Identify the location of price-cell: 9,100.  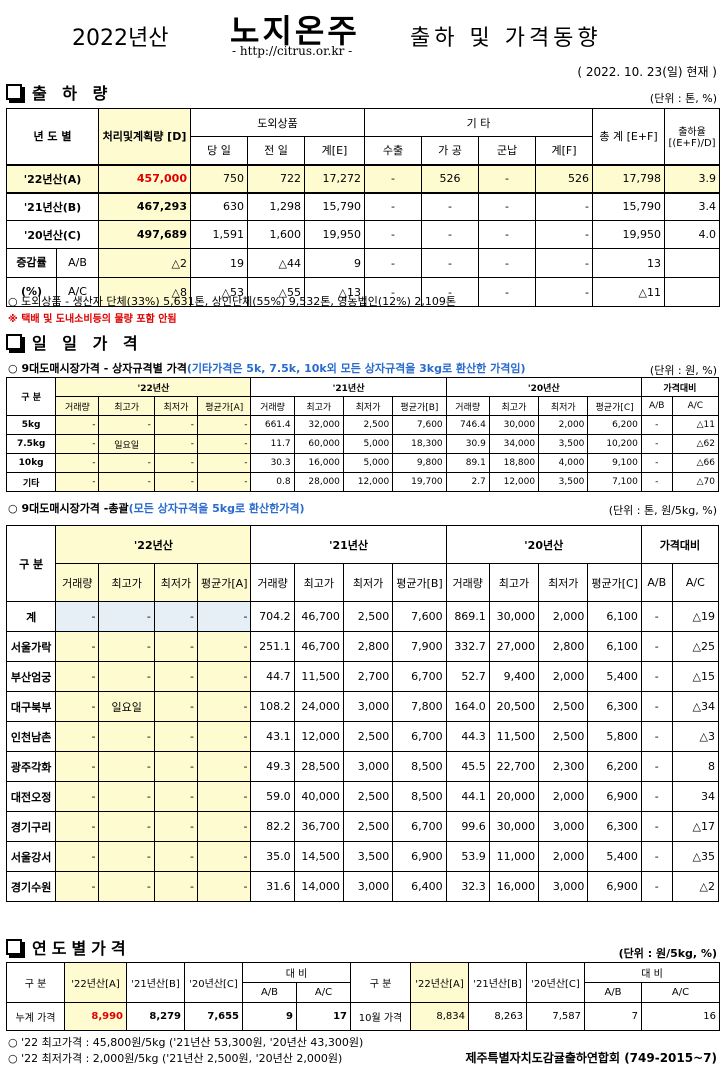
(614, 463).